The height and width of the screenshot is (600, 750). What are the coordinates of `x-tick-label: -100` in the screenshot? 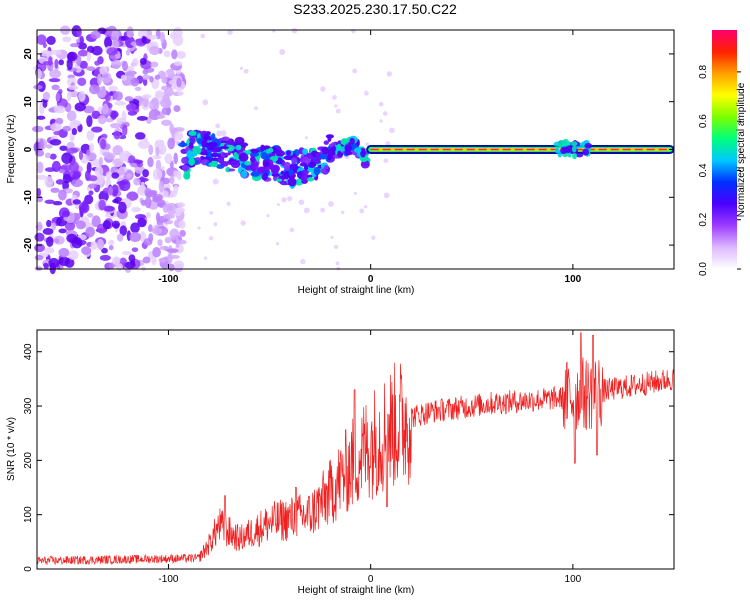 It's located at (168, 279).